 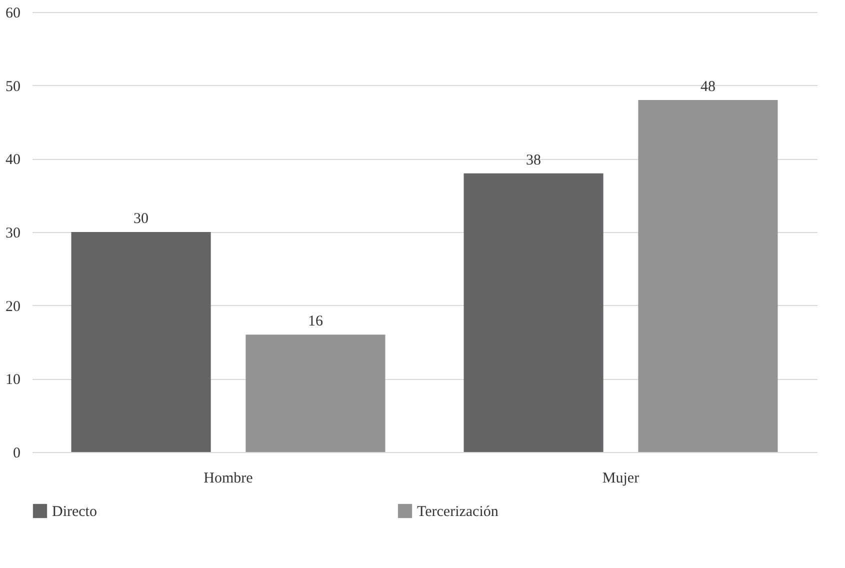 I want to click on data-label: 30, so click(x=141, y=219).